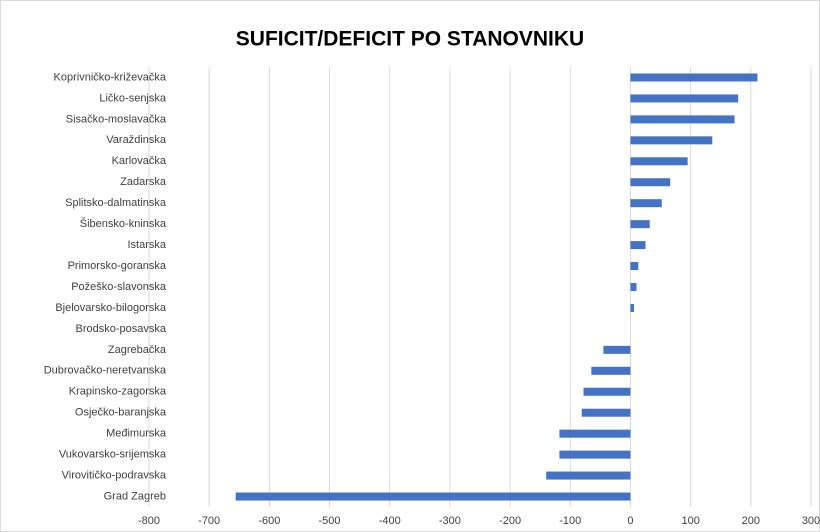  I want to click on chart-title: SUFICIT/DEFICIT PO STANOVNIKU, so click(410, 39).